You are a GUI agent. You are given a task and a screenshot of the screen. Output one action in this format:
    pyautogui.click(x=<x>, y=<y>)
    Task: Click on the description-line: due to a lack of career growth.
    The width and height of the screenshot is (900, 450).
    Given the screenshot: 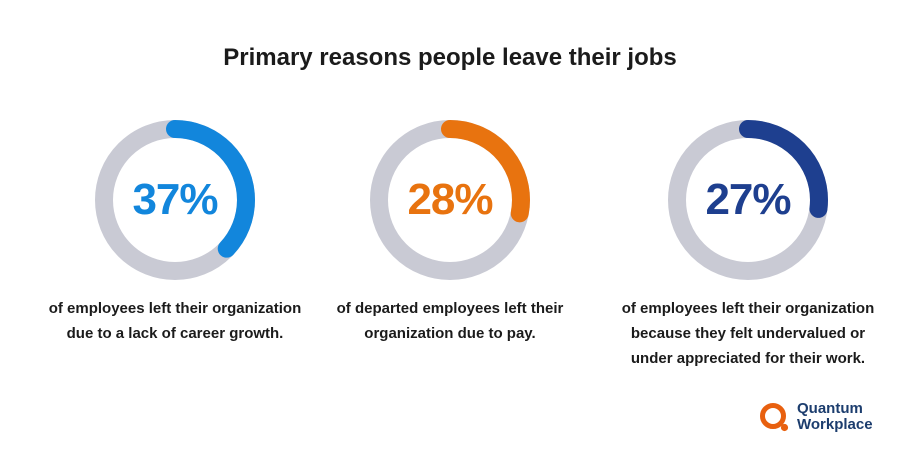 What is the action you would take?
    pyautogui.click(x=175, y=333)
    